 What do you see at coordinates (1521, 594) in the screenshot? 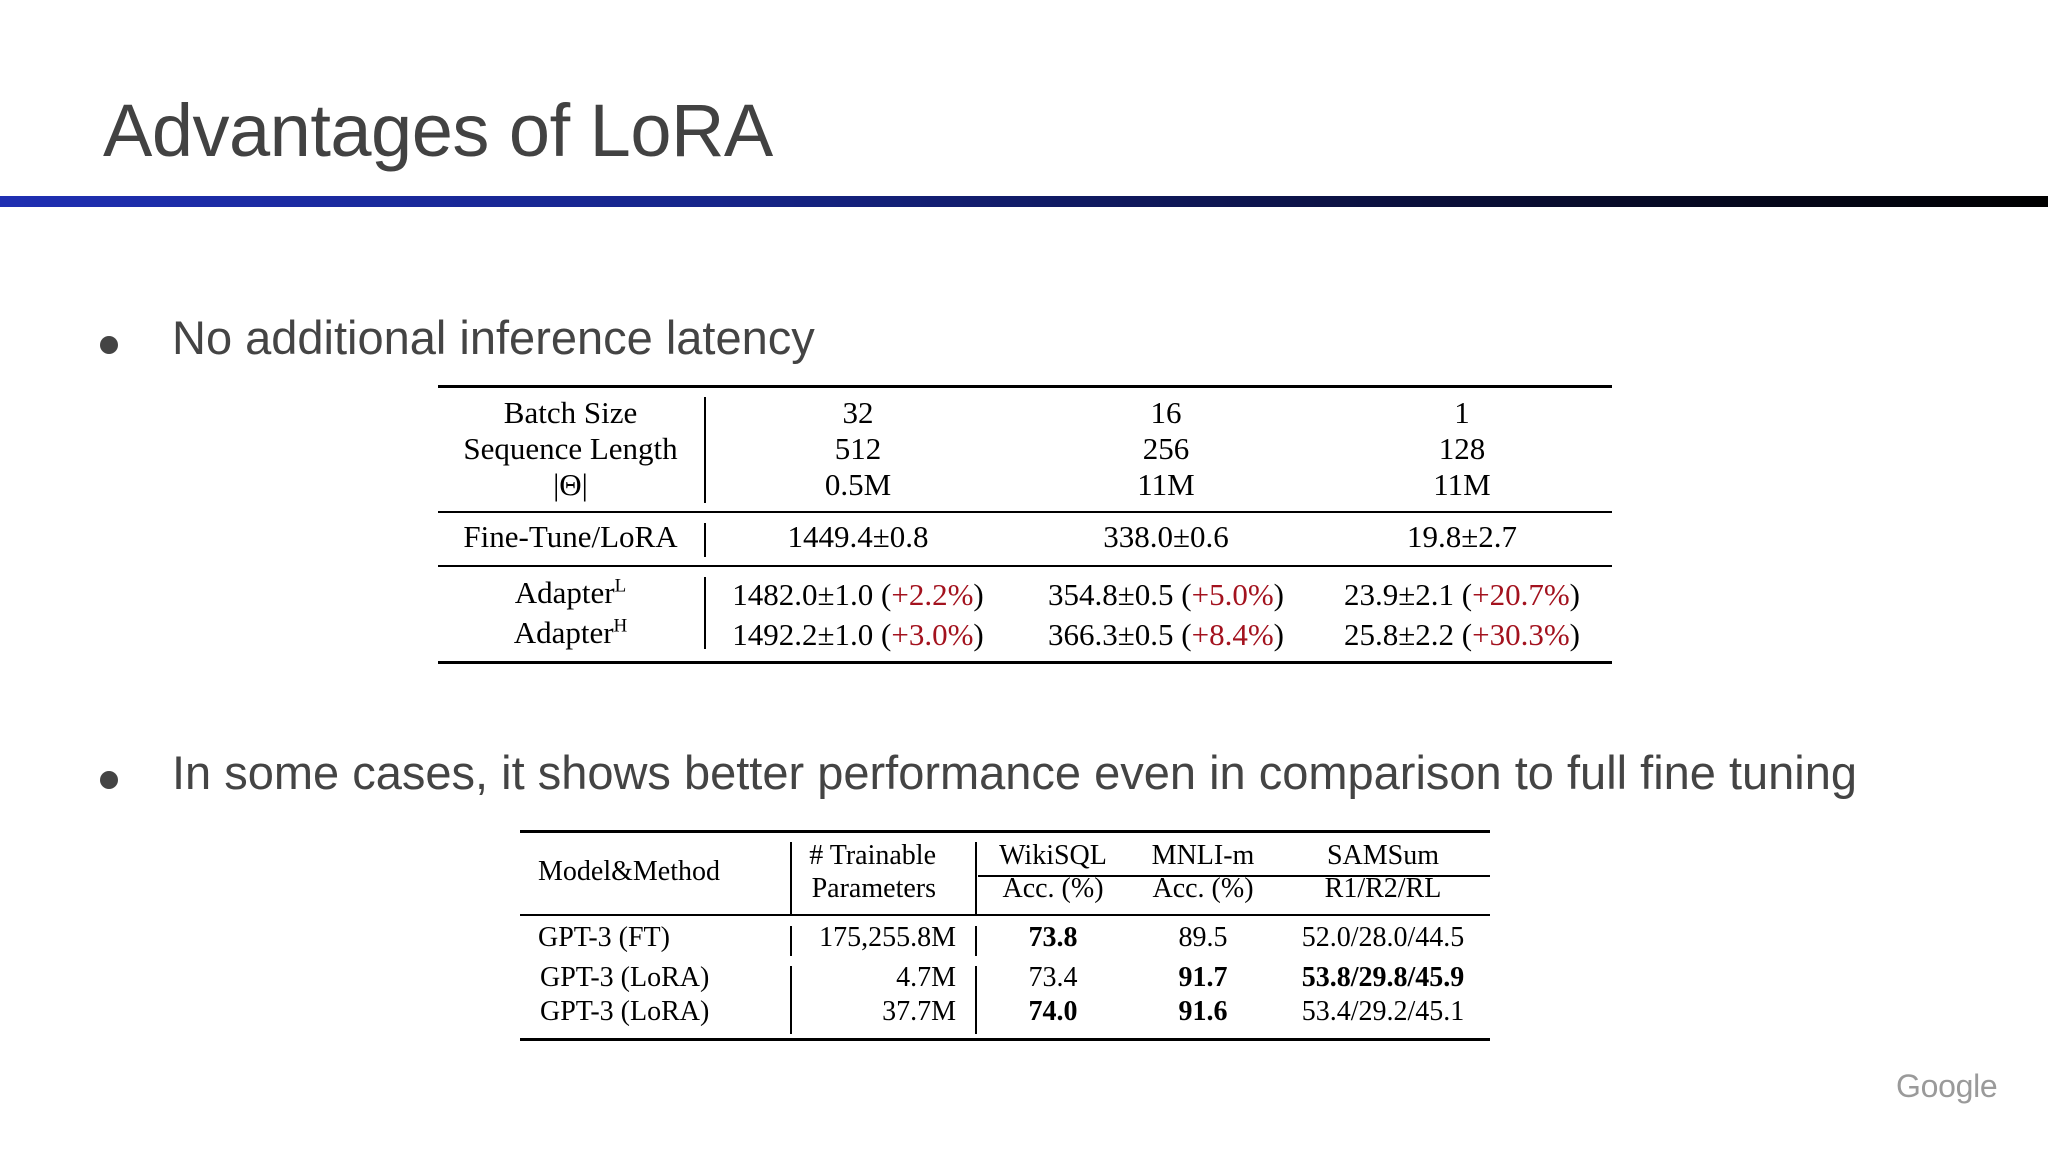
I see `latency-overhead: +20.7%` at bounding box center [1521, 594].